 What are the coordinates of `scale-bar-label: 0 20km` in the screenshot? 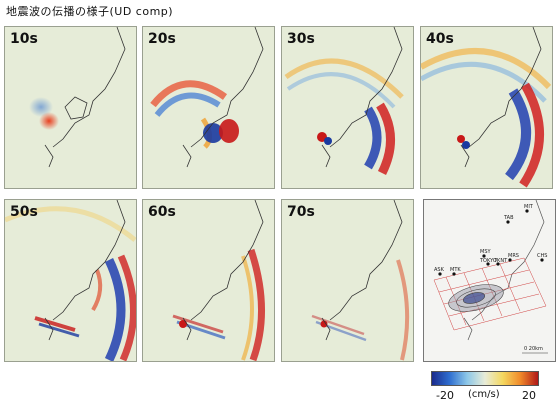 It's located at (533, 349).